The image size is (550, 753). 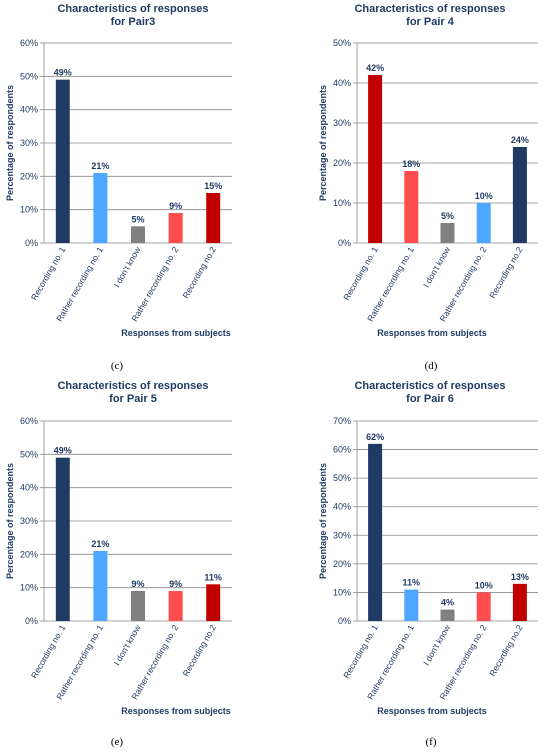 I want to click on data-label: 62%, so click(x=375, y=437).